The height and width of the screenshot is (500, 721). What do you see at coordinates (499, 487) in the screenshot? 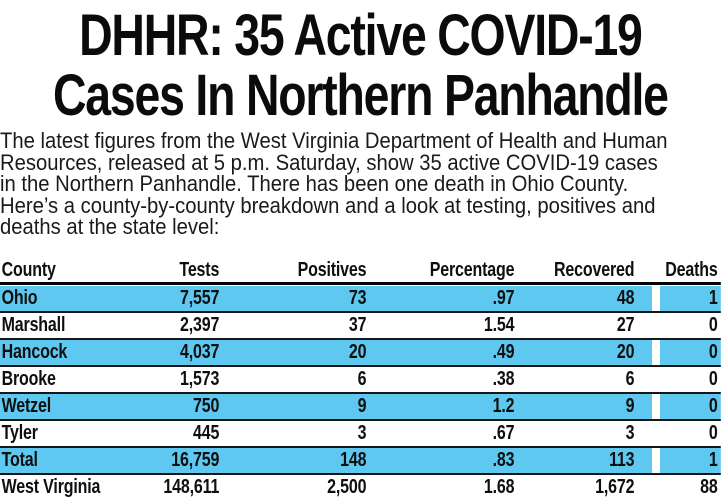
I see `cell-percentage: 1.68` at bounding box center [499, 487].